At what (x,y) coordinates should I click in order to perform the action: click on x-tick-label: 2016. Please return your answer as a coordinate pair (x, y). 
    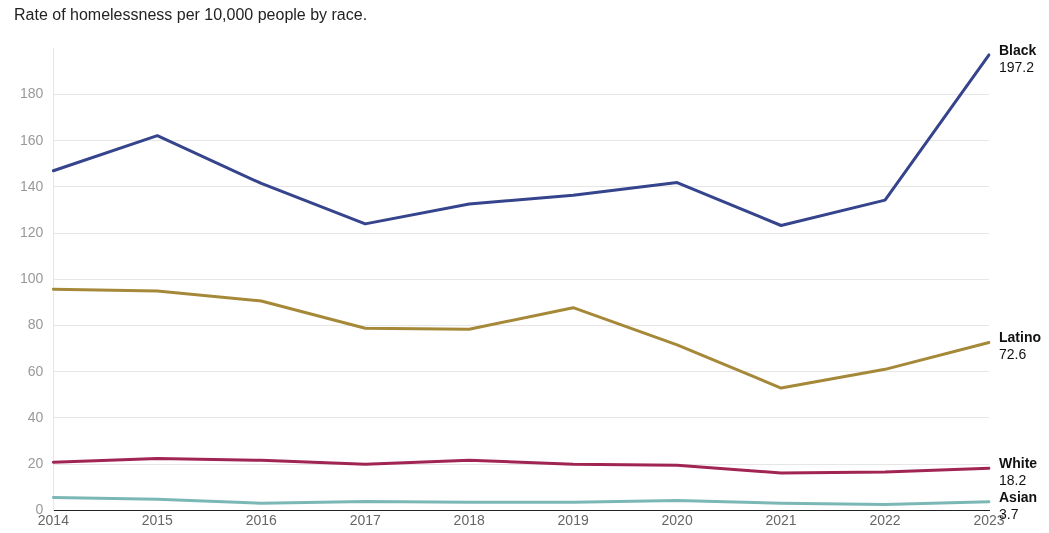
    Looking at the image, I should click on (261, 520).